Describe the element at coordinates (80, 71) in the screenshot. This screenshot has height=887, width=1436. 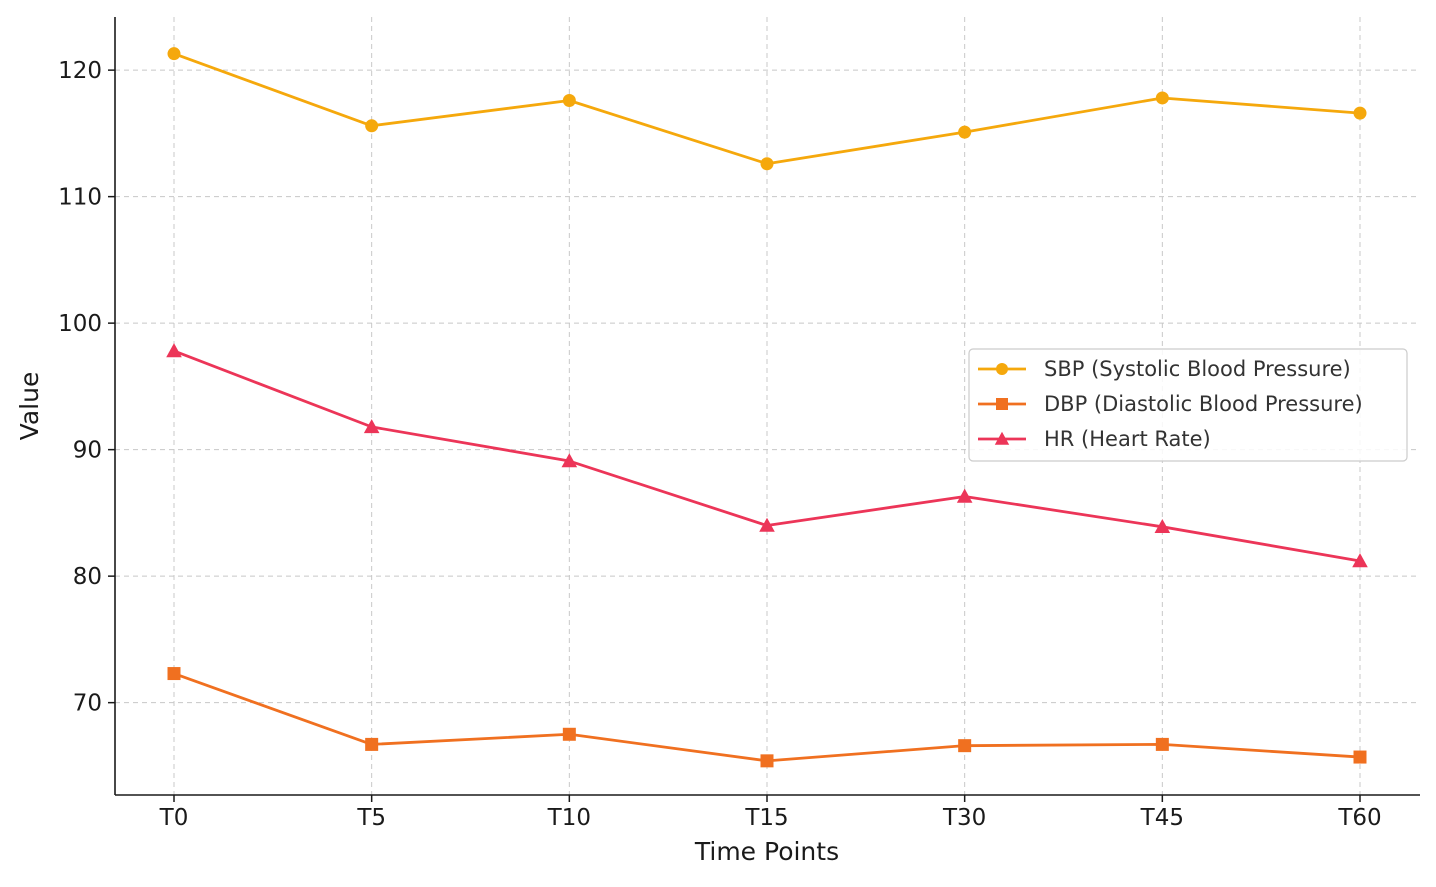
I see `y-tick-label: 120` at that location.